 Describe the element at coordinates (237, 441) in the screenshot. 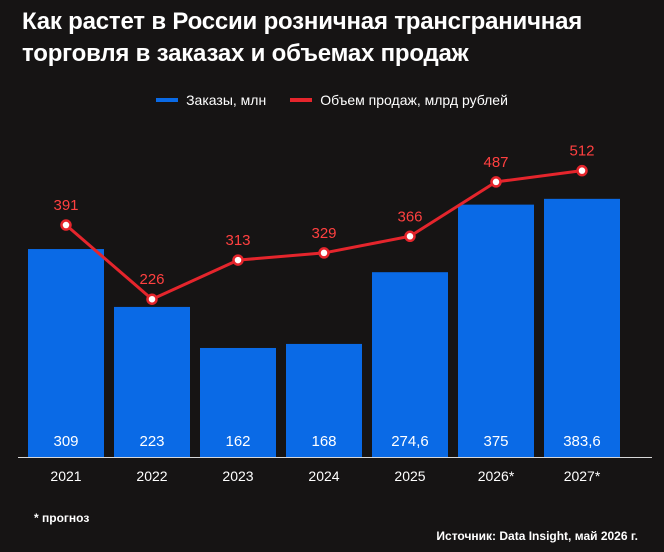

I see `bar-value-label-3: 162` at that location.